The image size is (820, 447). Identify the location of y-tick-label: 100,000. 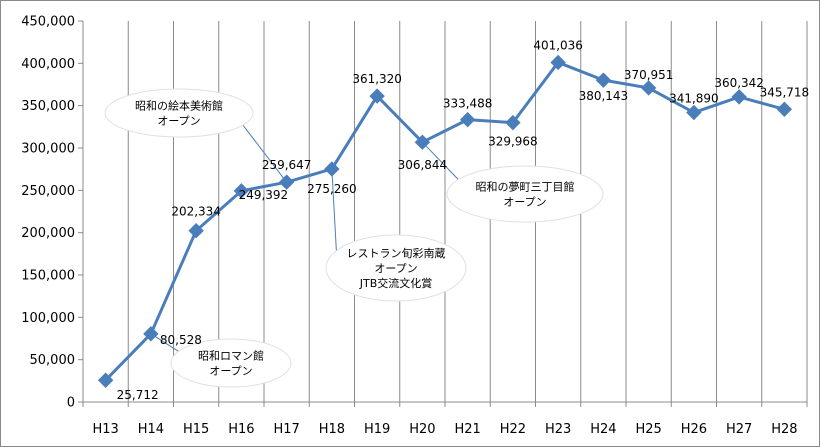
(48, 318).